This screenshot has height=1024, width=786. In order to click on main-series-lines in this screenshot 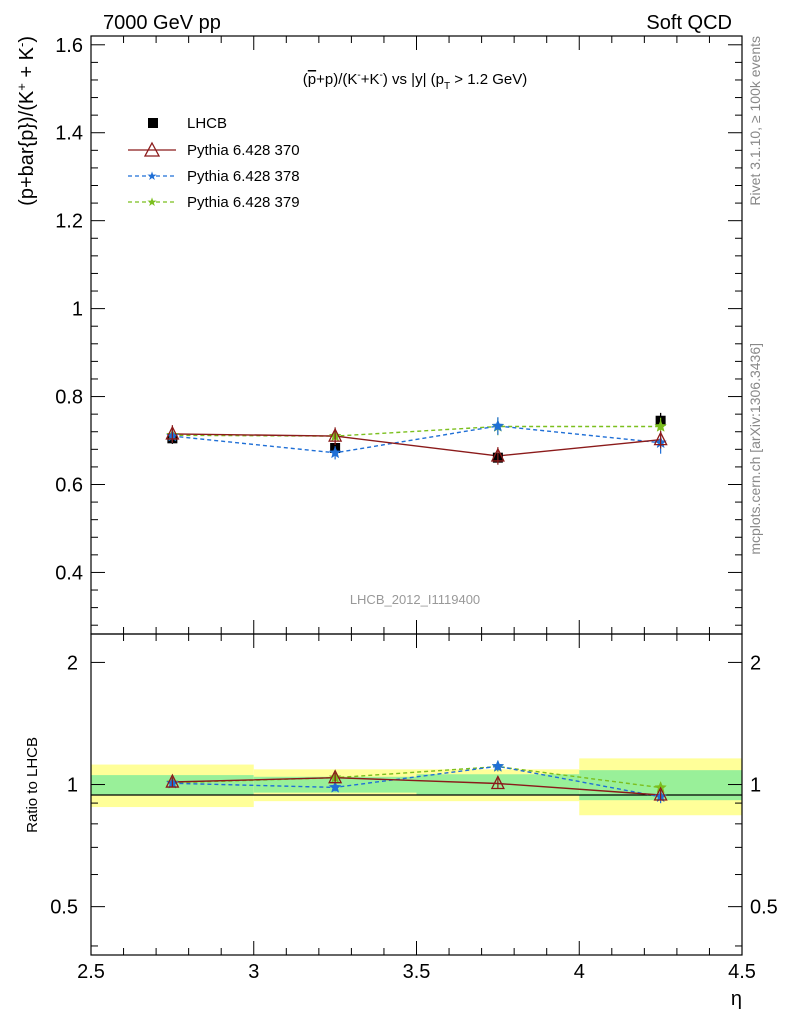, I will do `click(416, 441)`.